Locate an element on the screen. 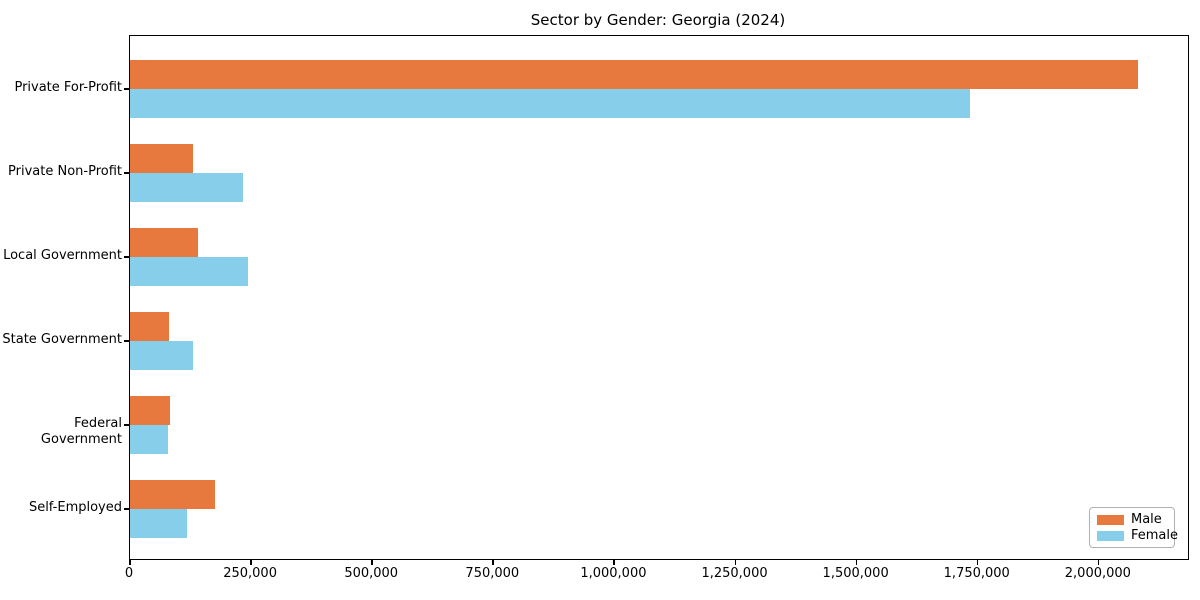 Image resolution: width=1200 pixels, height=600 pixels. y-tick-label-self-employed: Self-Employed is located at coordinates (75, 507).